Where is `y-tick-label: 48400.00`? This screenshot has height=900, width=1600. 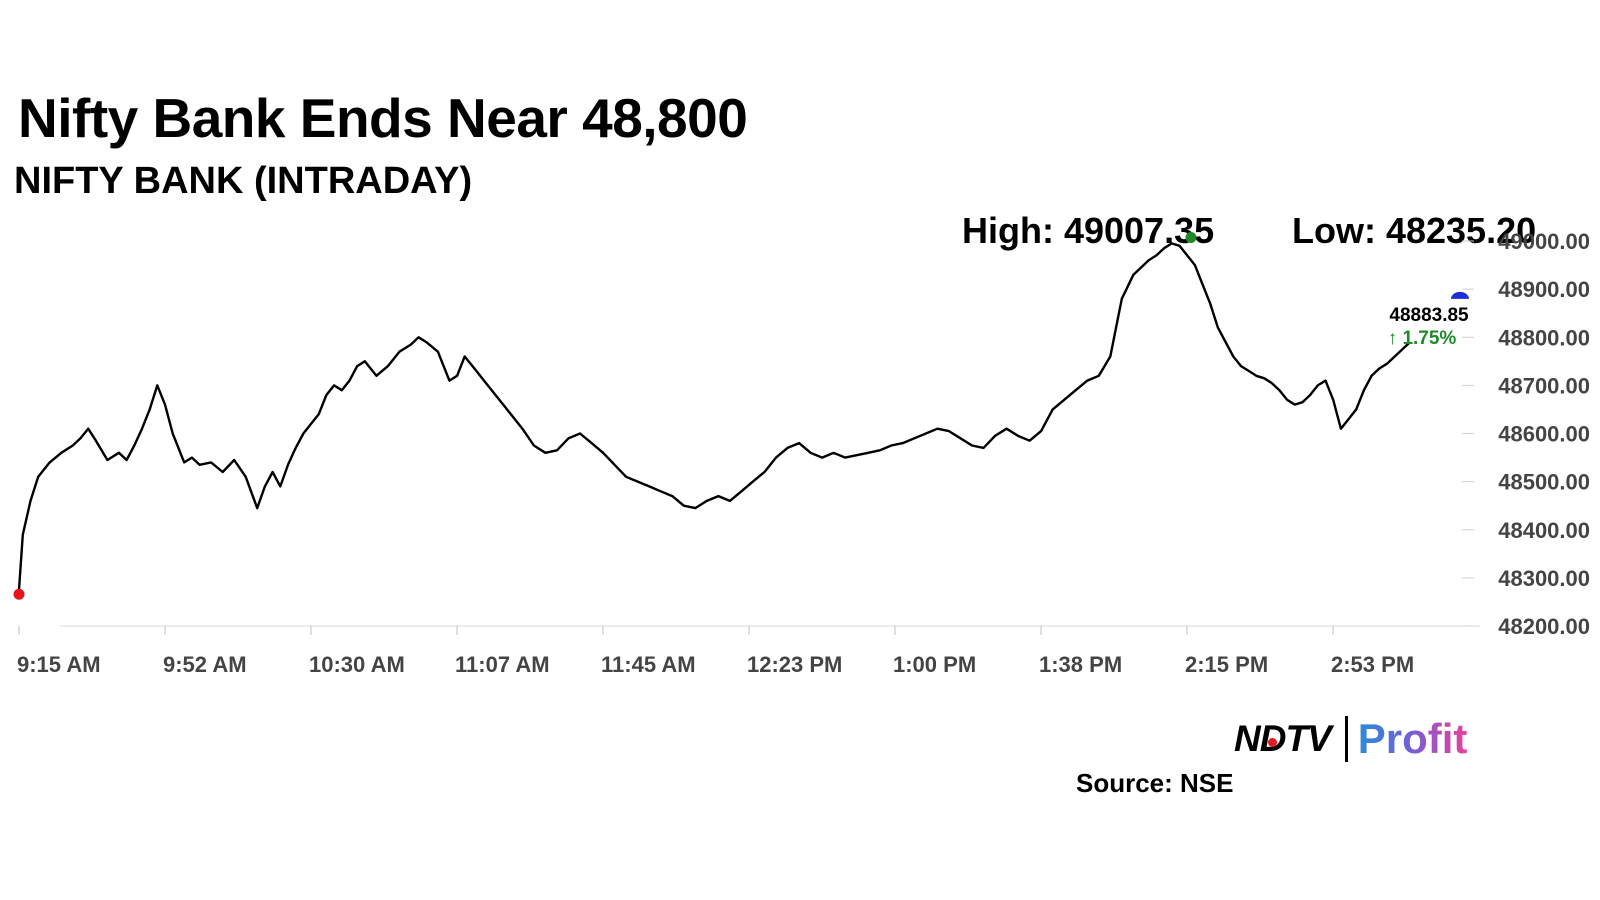 y-tick-label: 48400.00 is located at coordinates (1544, 530).